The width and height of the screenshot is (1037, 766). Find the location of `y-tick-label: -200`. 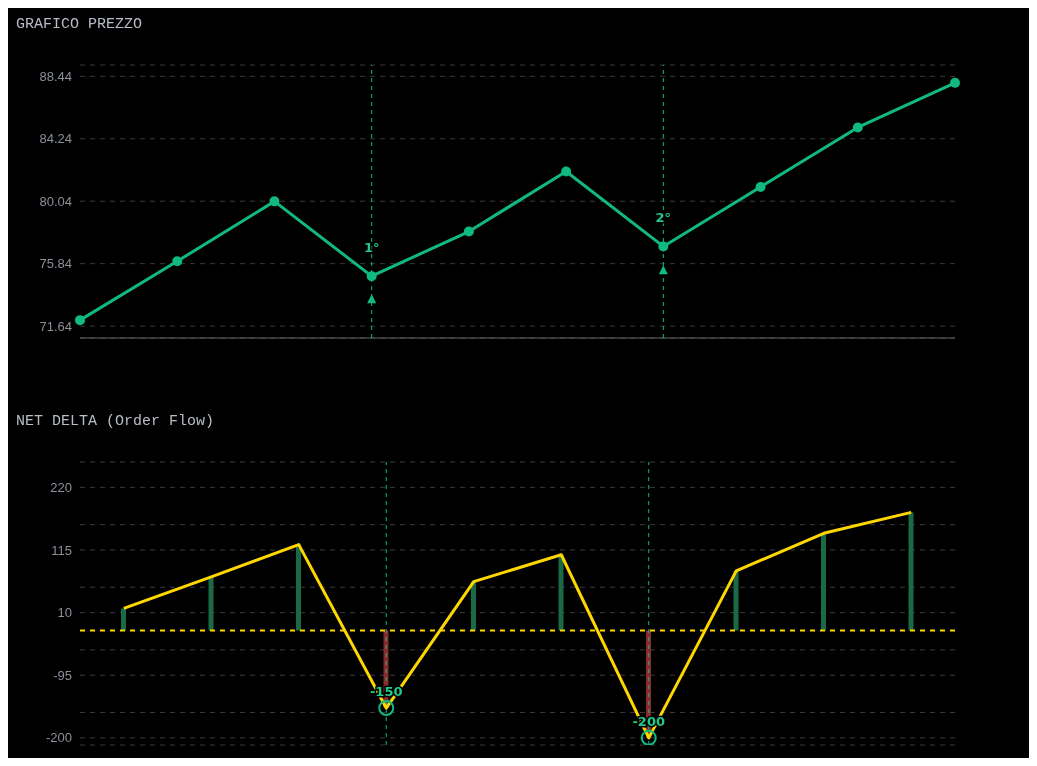

y-tick-label: -200 is located at coordinates (58, 738).